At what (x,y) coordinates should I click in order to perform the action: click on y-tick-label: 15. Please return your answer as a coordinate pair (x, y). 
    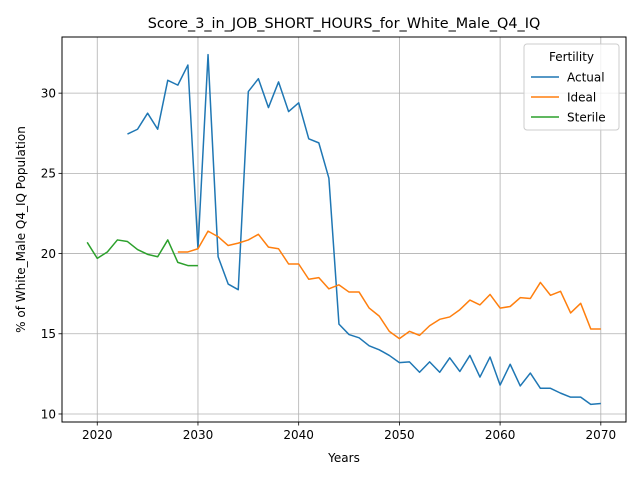
    Looking at the image, I should click on (48, 334).